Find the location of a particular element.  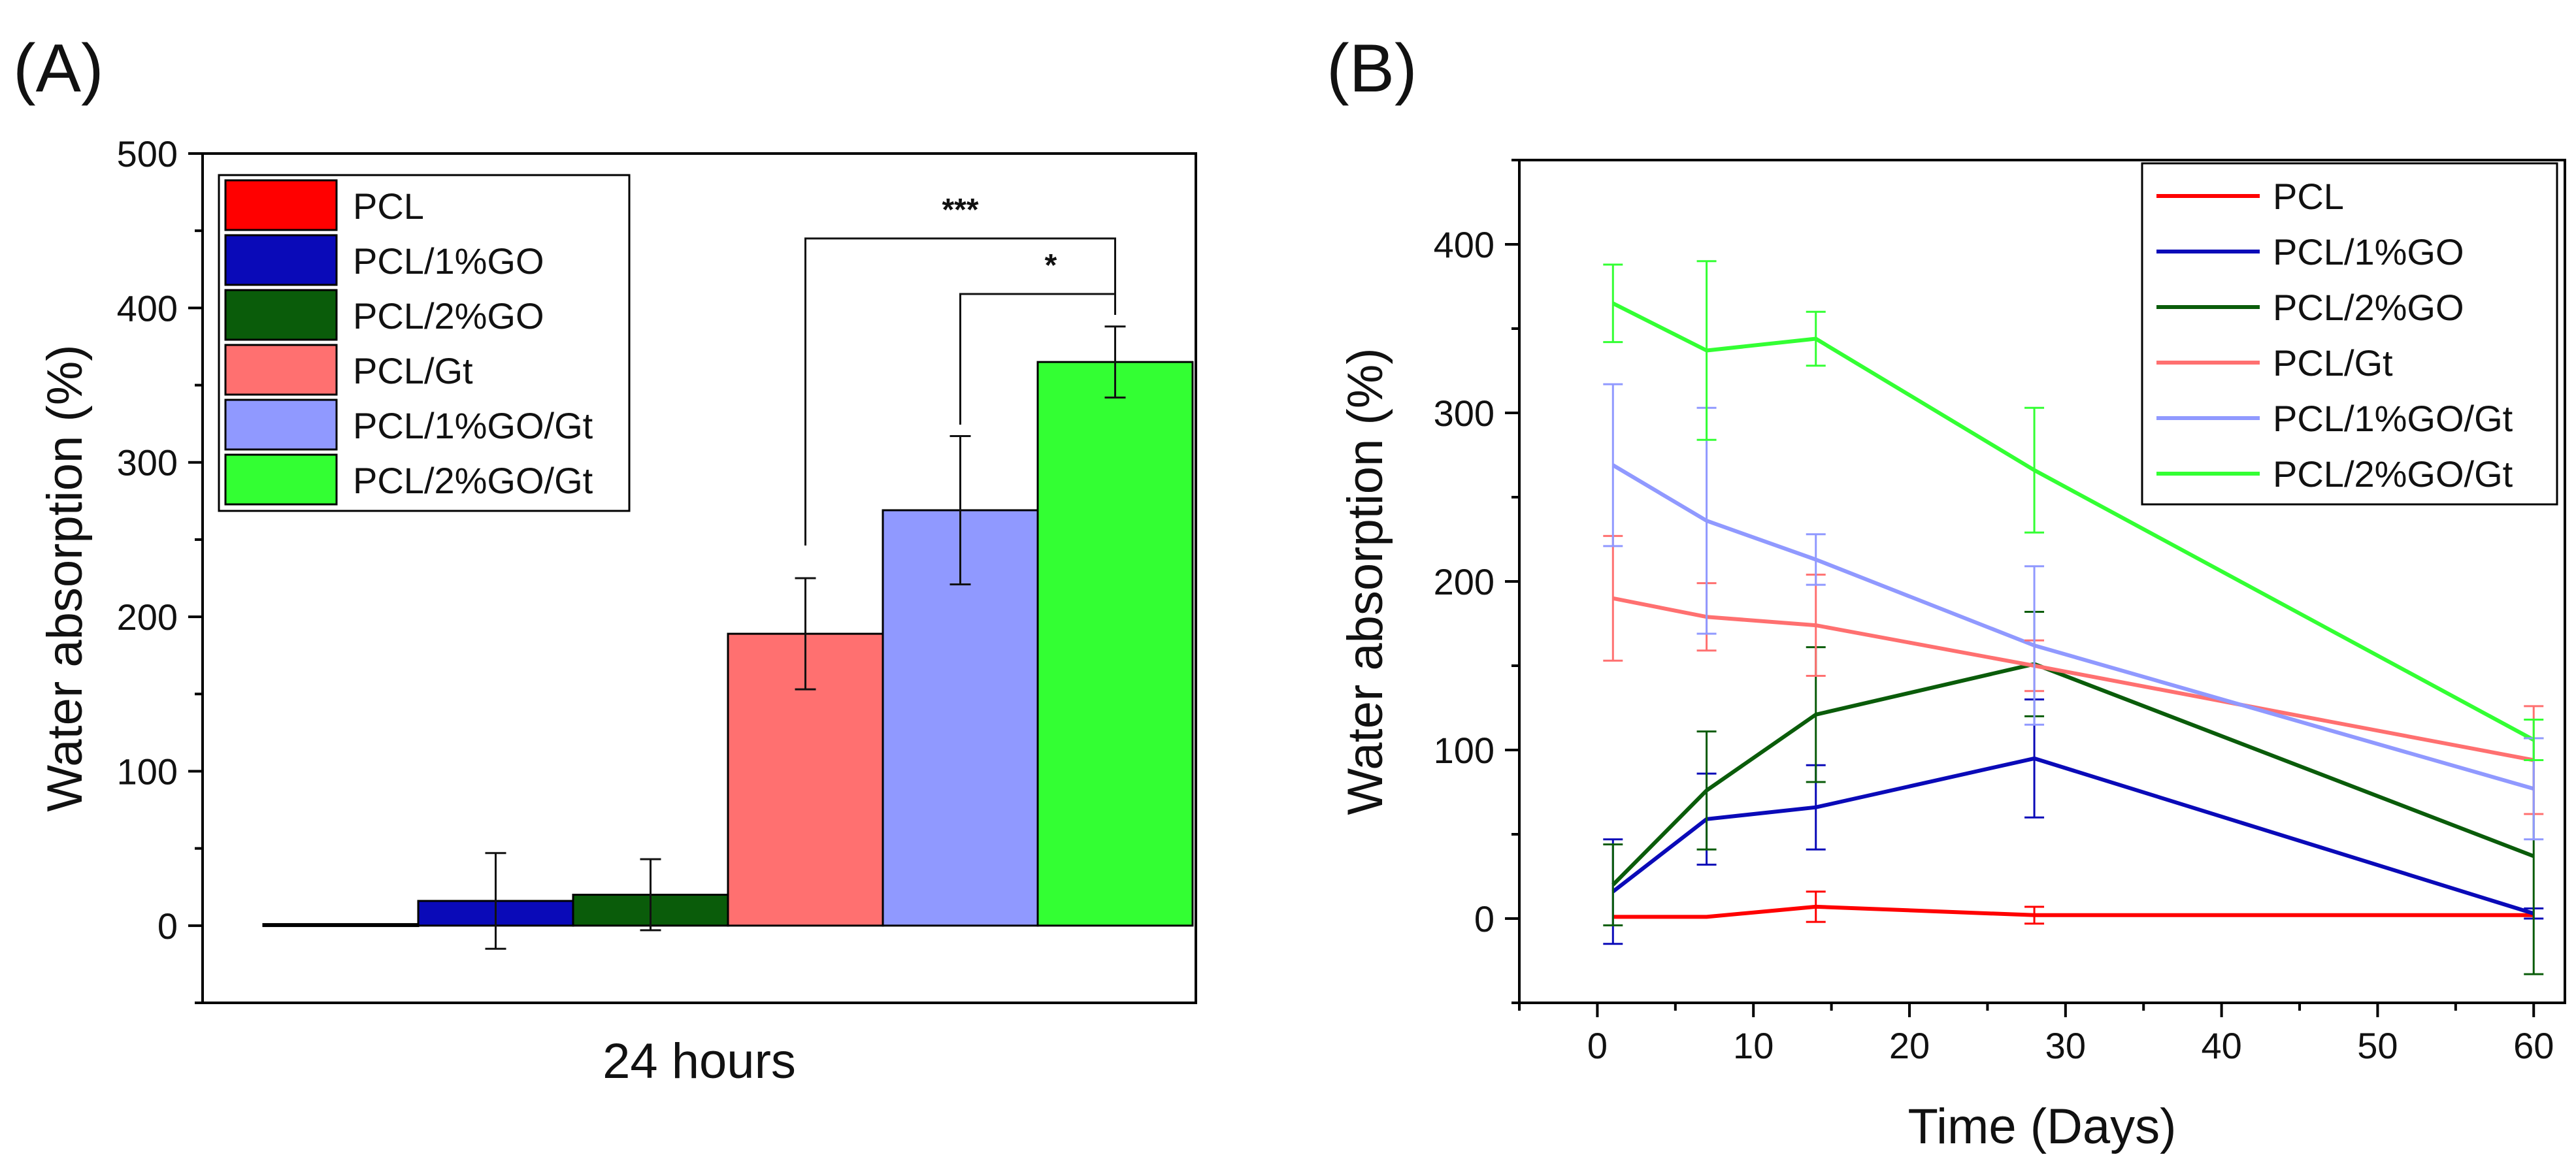

significance-label: * is located at coordinates (1051, 265).